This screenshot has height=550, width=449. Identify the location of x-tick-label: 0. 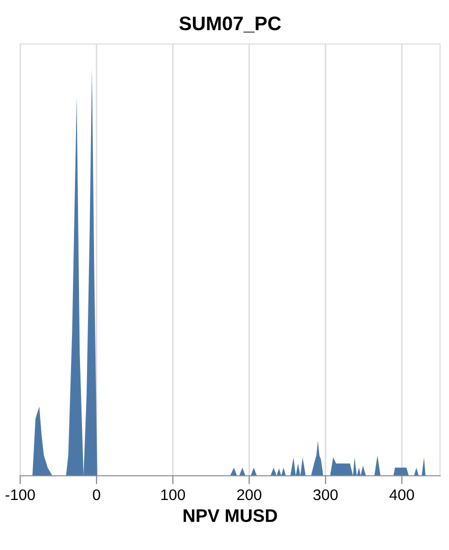
(96, 494).